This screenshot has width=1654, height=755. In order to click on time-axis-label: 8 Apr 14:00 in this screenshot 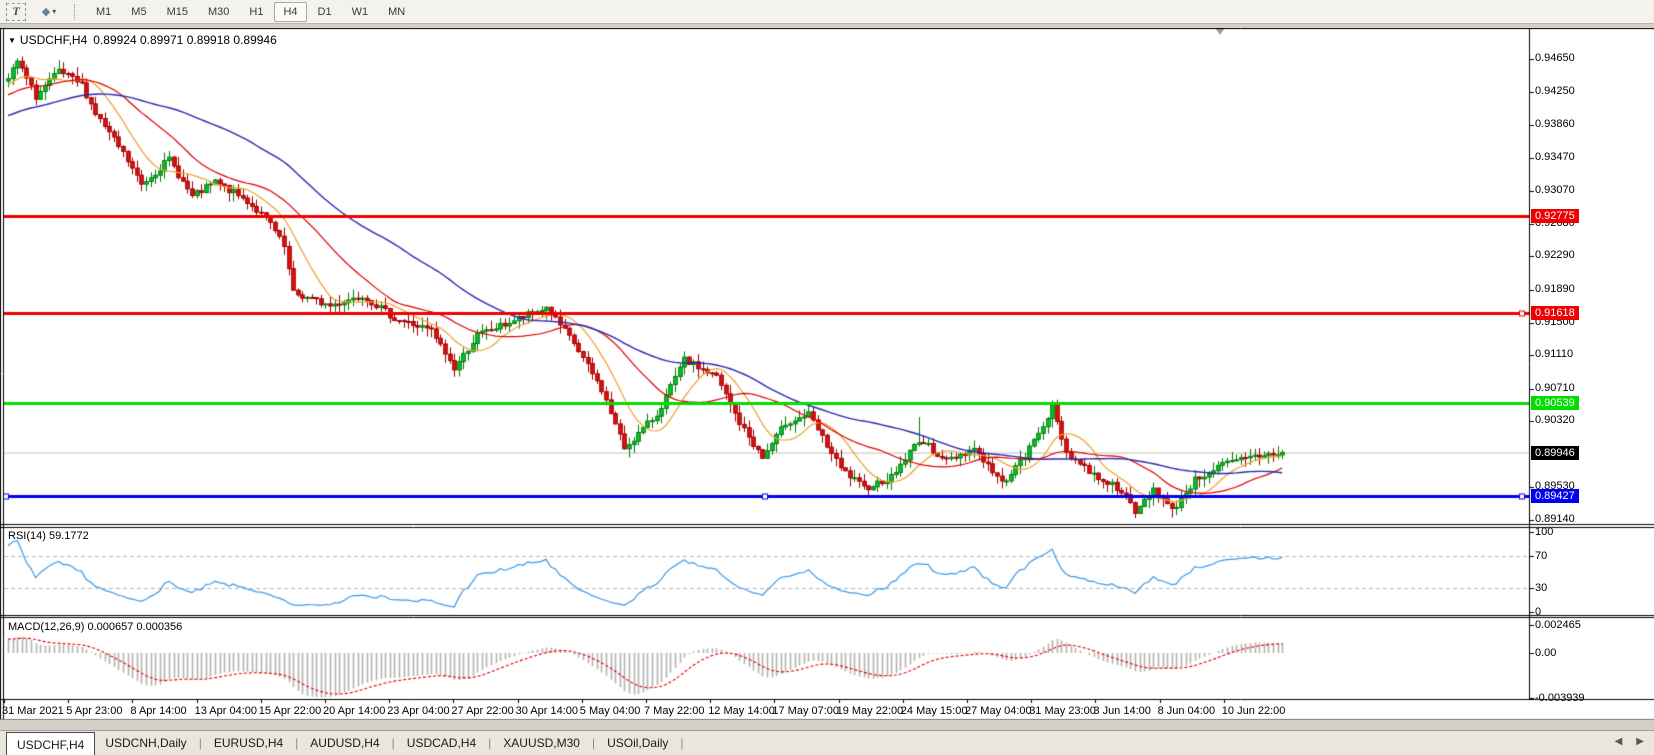, I will do `click(158, 711)`.